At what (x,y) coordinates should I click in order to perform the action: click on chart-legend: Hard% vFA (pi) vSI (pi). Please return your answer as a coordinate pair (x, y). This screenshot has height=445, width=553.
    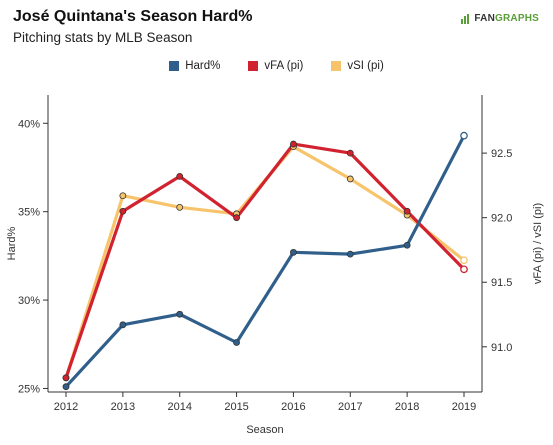
    Looking at the image, I should click on (276, 66).